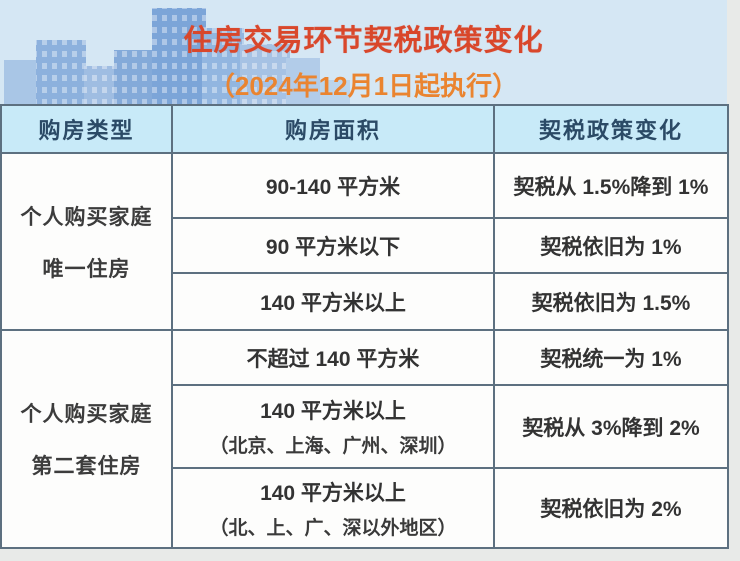  I want to click on policy-cell: 契税统一为 1%, so click(611, 357).